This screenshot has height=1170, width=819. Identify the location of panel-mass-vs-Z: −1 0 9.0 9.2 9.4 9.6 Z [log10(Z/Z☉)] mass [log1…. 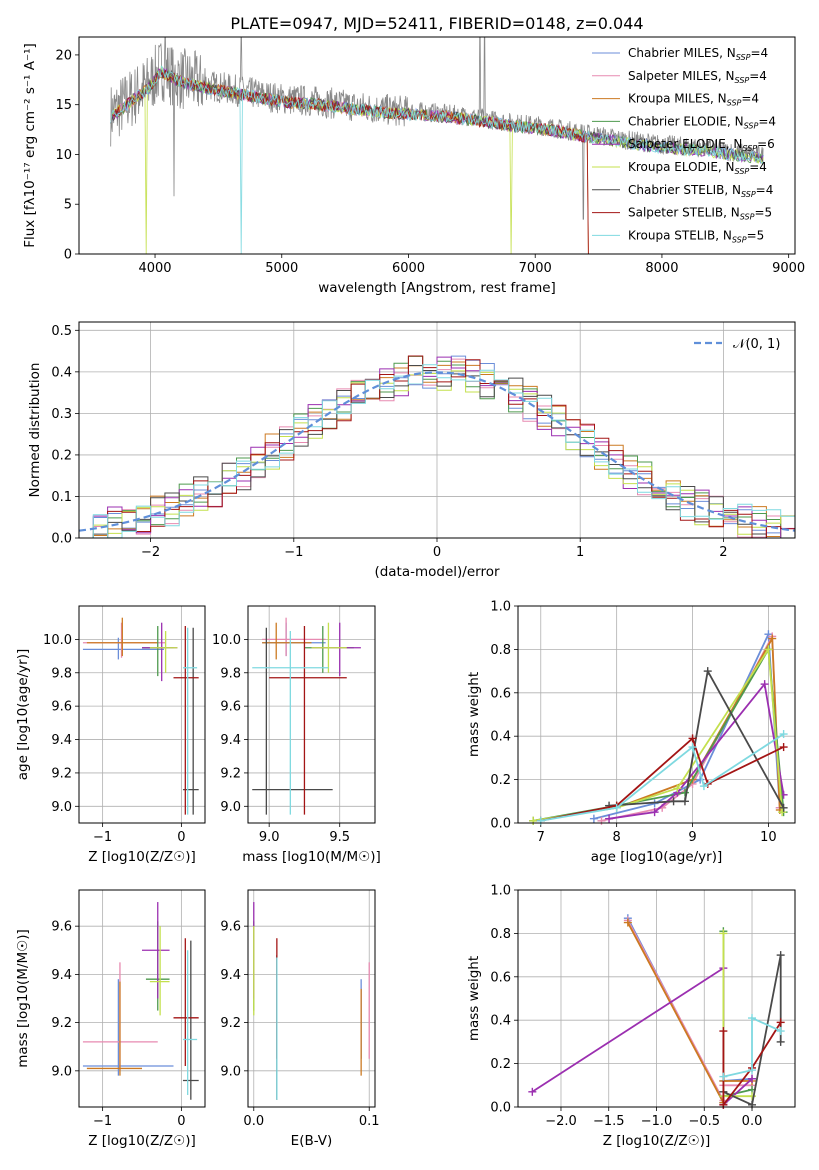
(110, 1019).